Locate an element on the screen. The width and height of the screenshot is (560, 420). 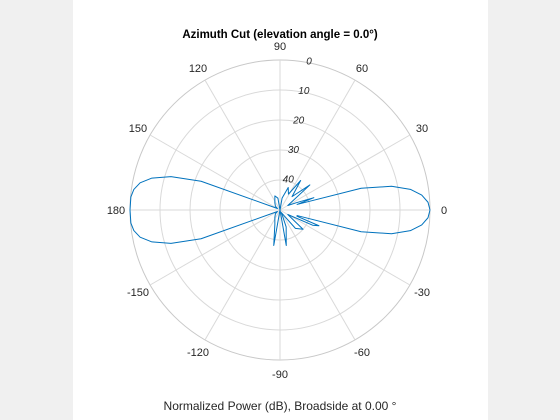
grid-spoke--60 is located at coordinates (317, 275).